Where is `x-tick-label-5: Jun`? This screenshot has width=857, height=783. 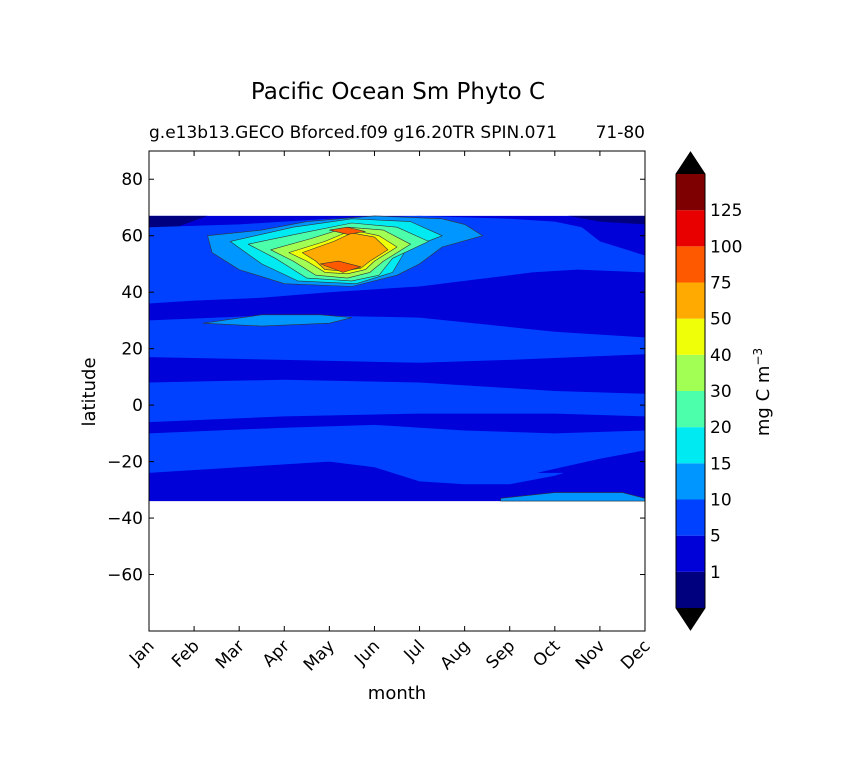
x-tick-label-5: Jun is located at coordinates (367, 653).